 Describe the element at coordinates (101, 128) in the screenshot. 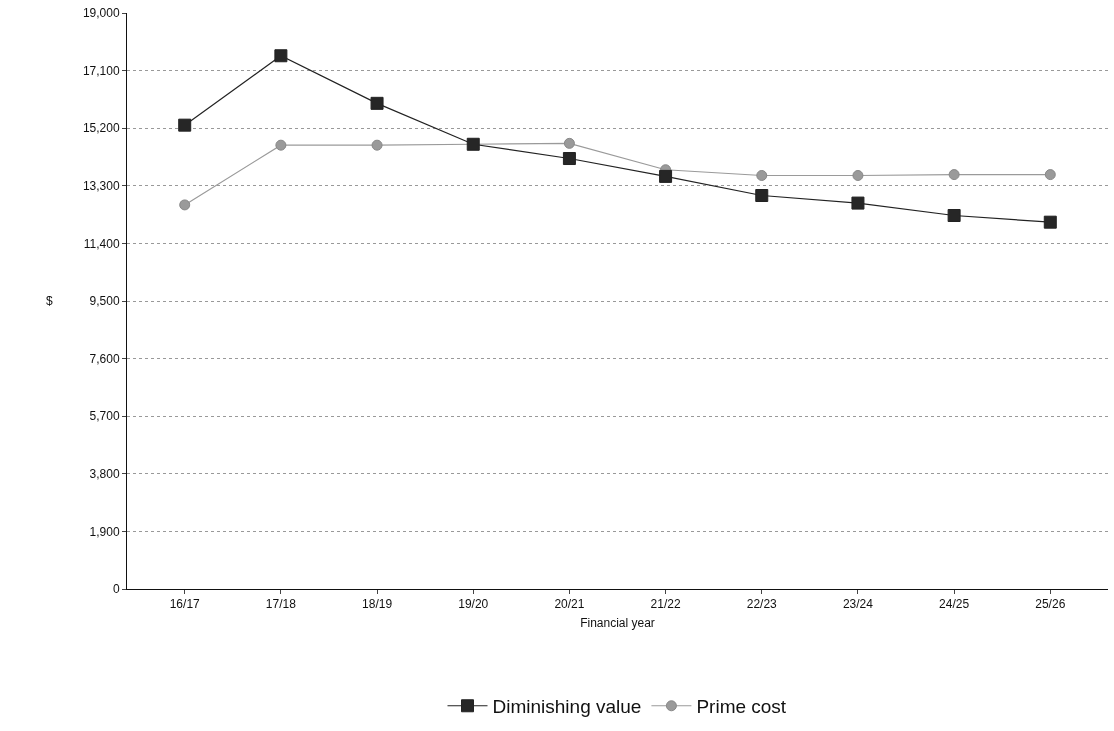

I see `y-tick-label: 15,200` at that location.